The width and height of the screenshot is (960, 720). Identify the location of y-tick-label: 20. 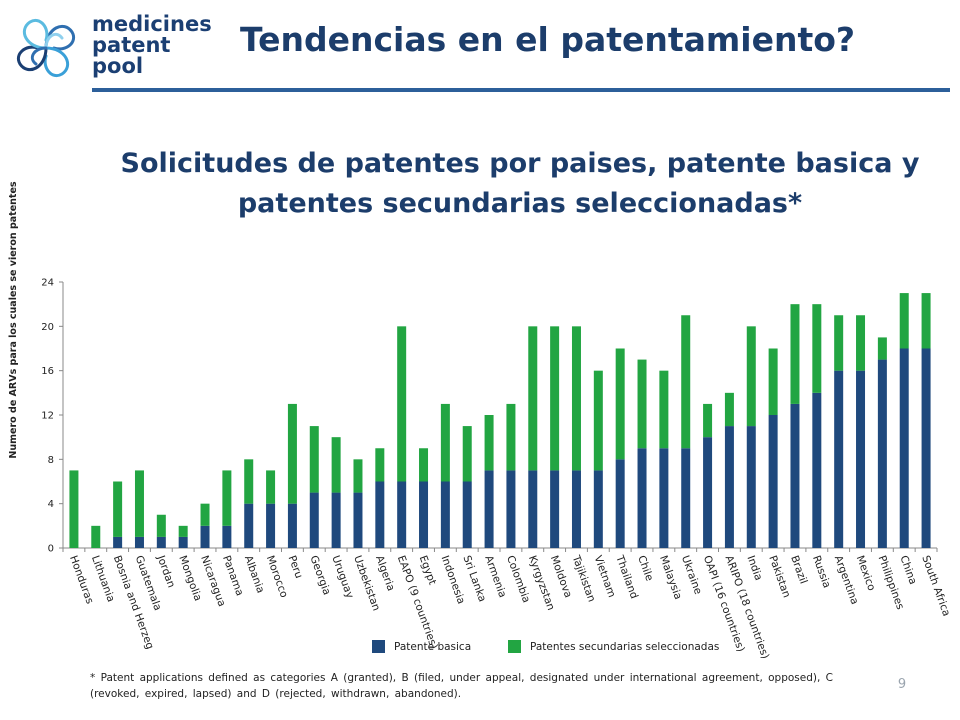
(47, 327).